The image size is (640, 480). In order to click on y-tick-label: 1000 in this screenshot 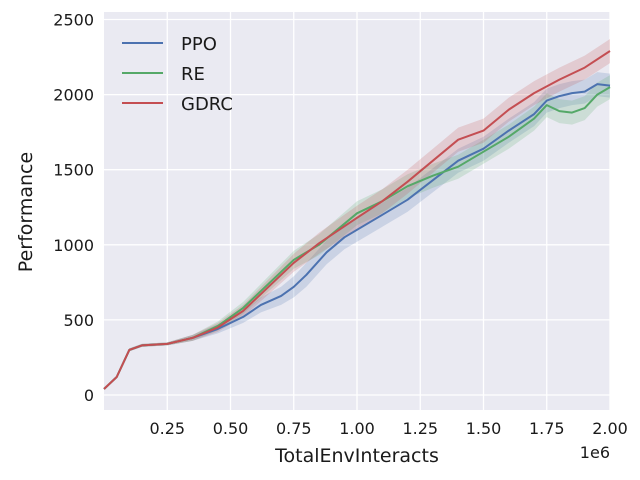, I will do `click(73, 245)`.